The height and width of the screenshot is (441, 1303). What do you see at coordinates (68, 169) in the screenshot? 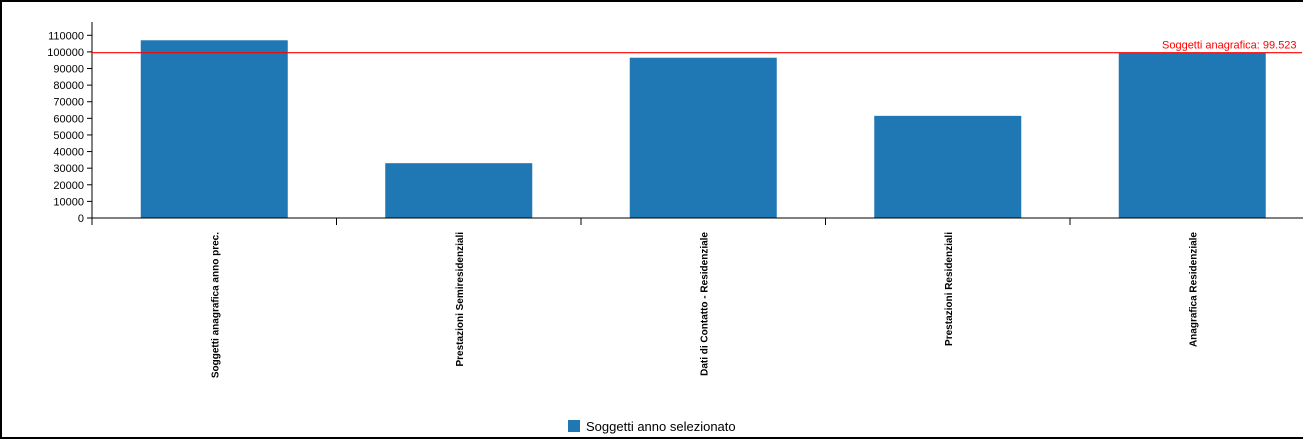
I see `y-tick-label: 30000` at bounding box center [68, 169].